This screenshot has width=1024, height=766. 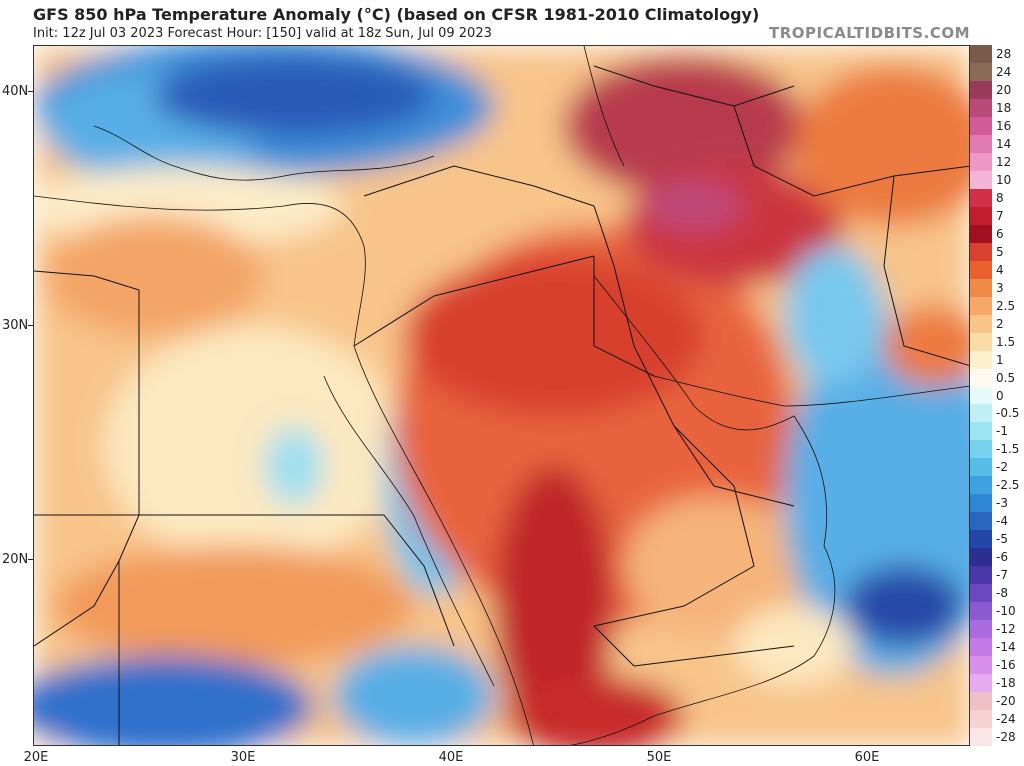 I want to click on color-scale-label: 24, so click(x=1004, y=71).